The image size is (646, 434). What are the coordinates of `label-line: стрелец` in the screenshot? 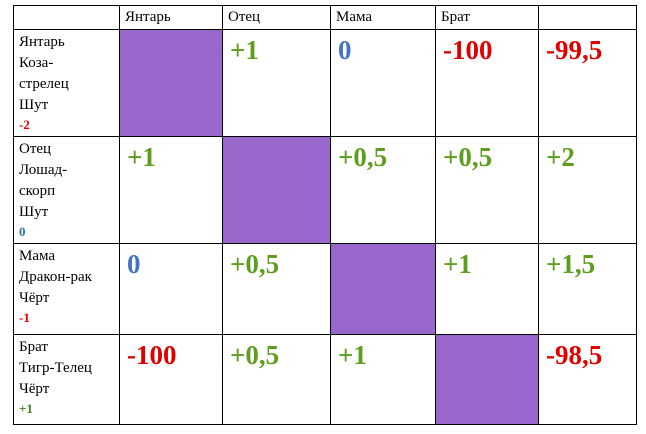 It's located at (44, 84).